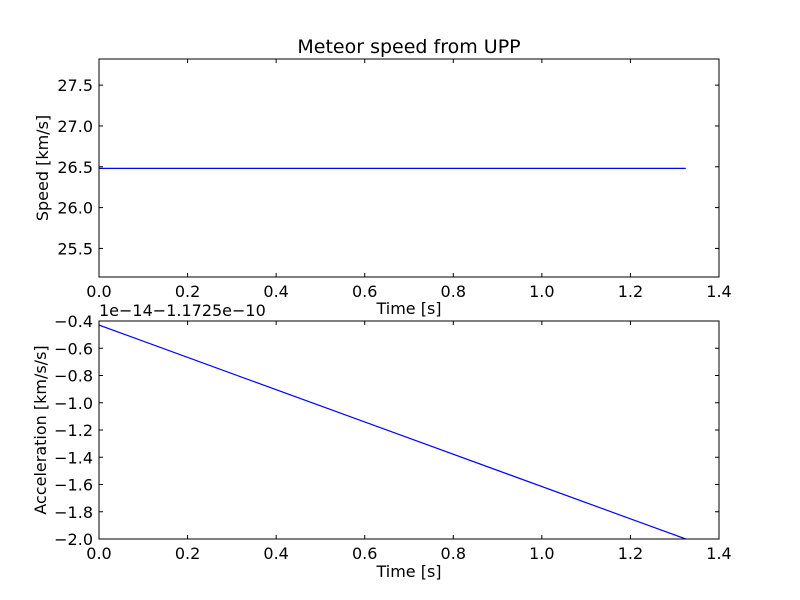 The height and width of the screenshot is (600, 800). I want to click on acceleration-y-tick-label: −0.4, so click(73, 321).